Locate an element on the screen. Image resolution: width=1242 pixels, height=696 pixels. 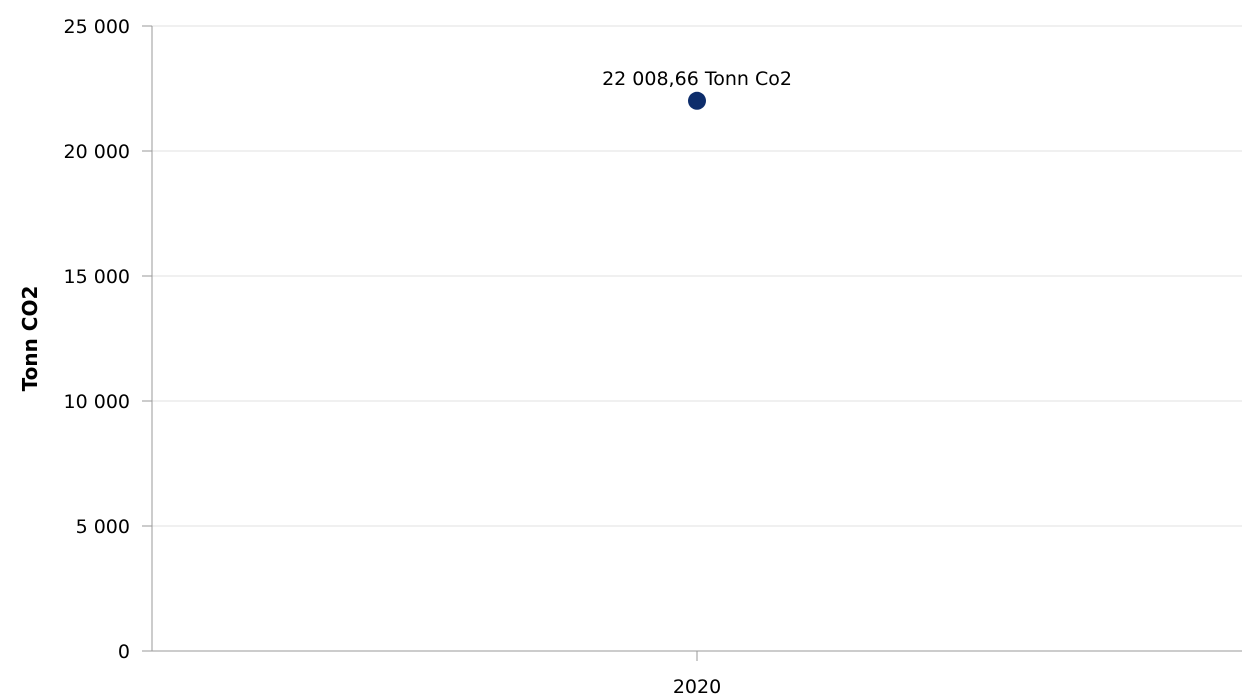
y-tick-label: 0 is located at coordinates (124, 652).